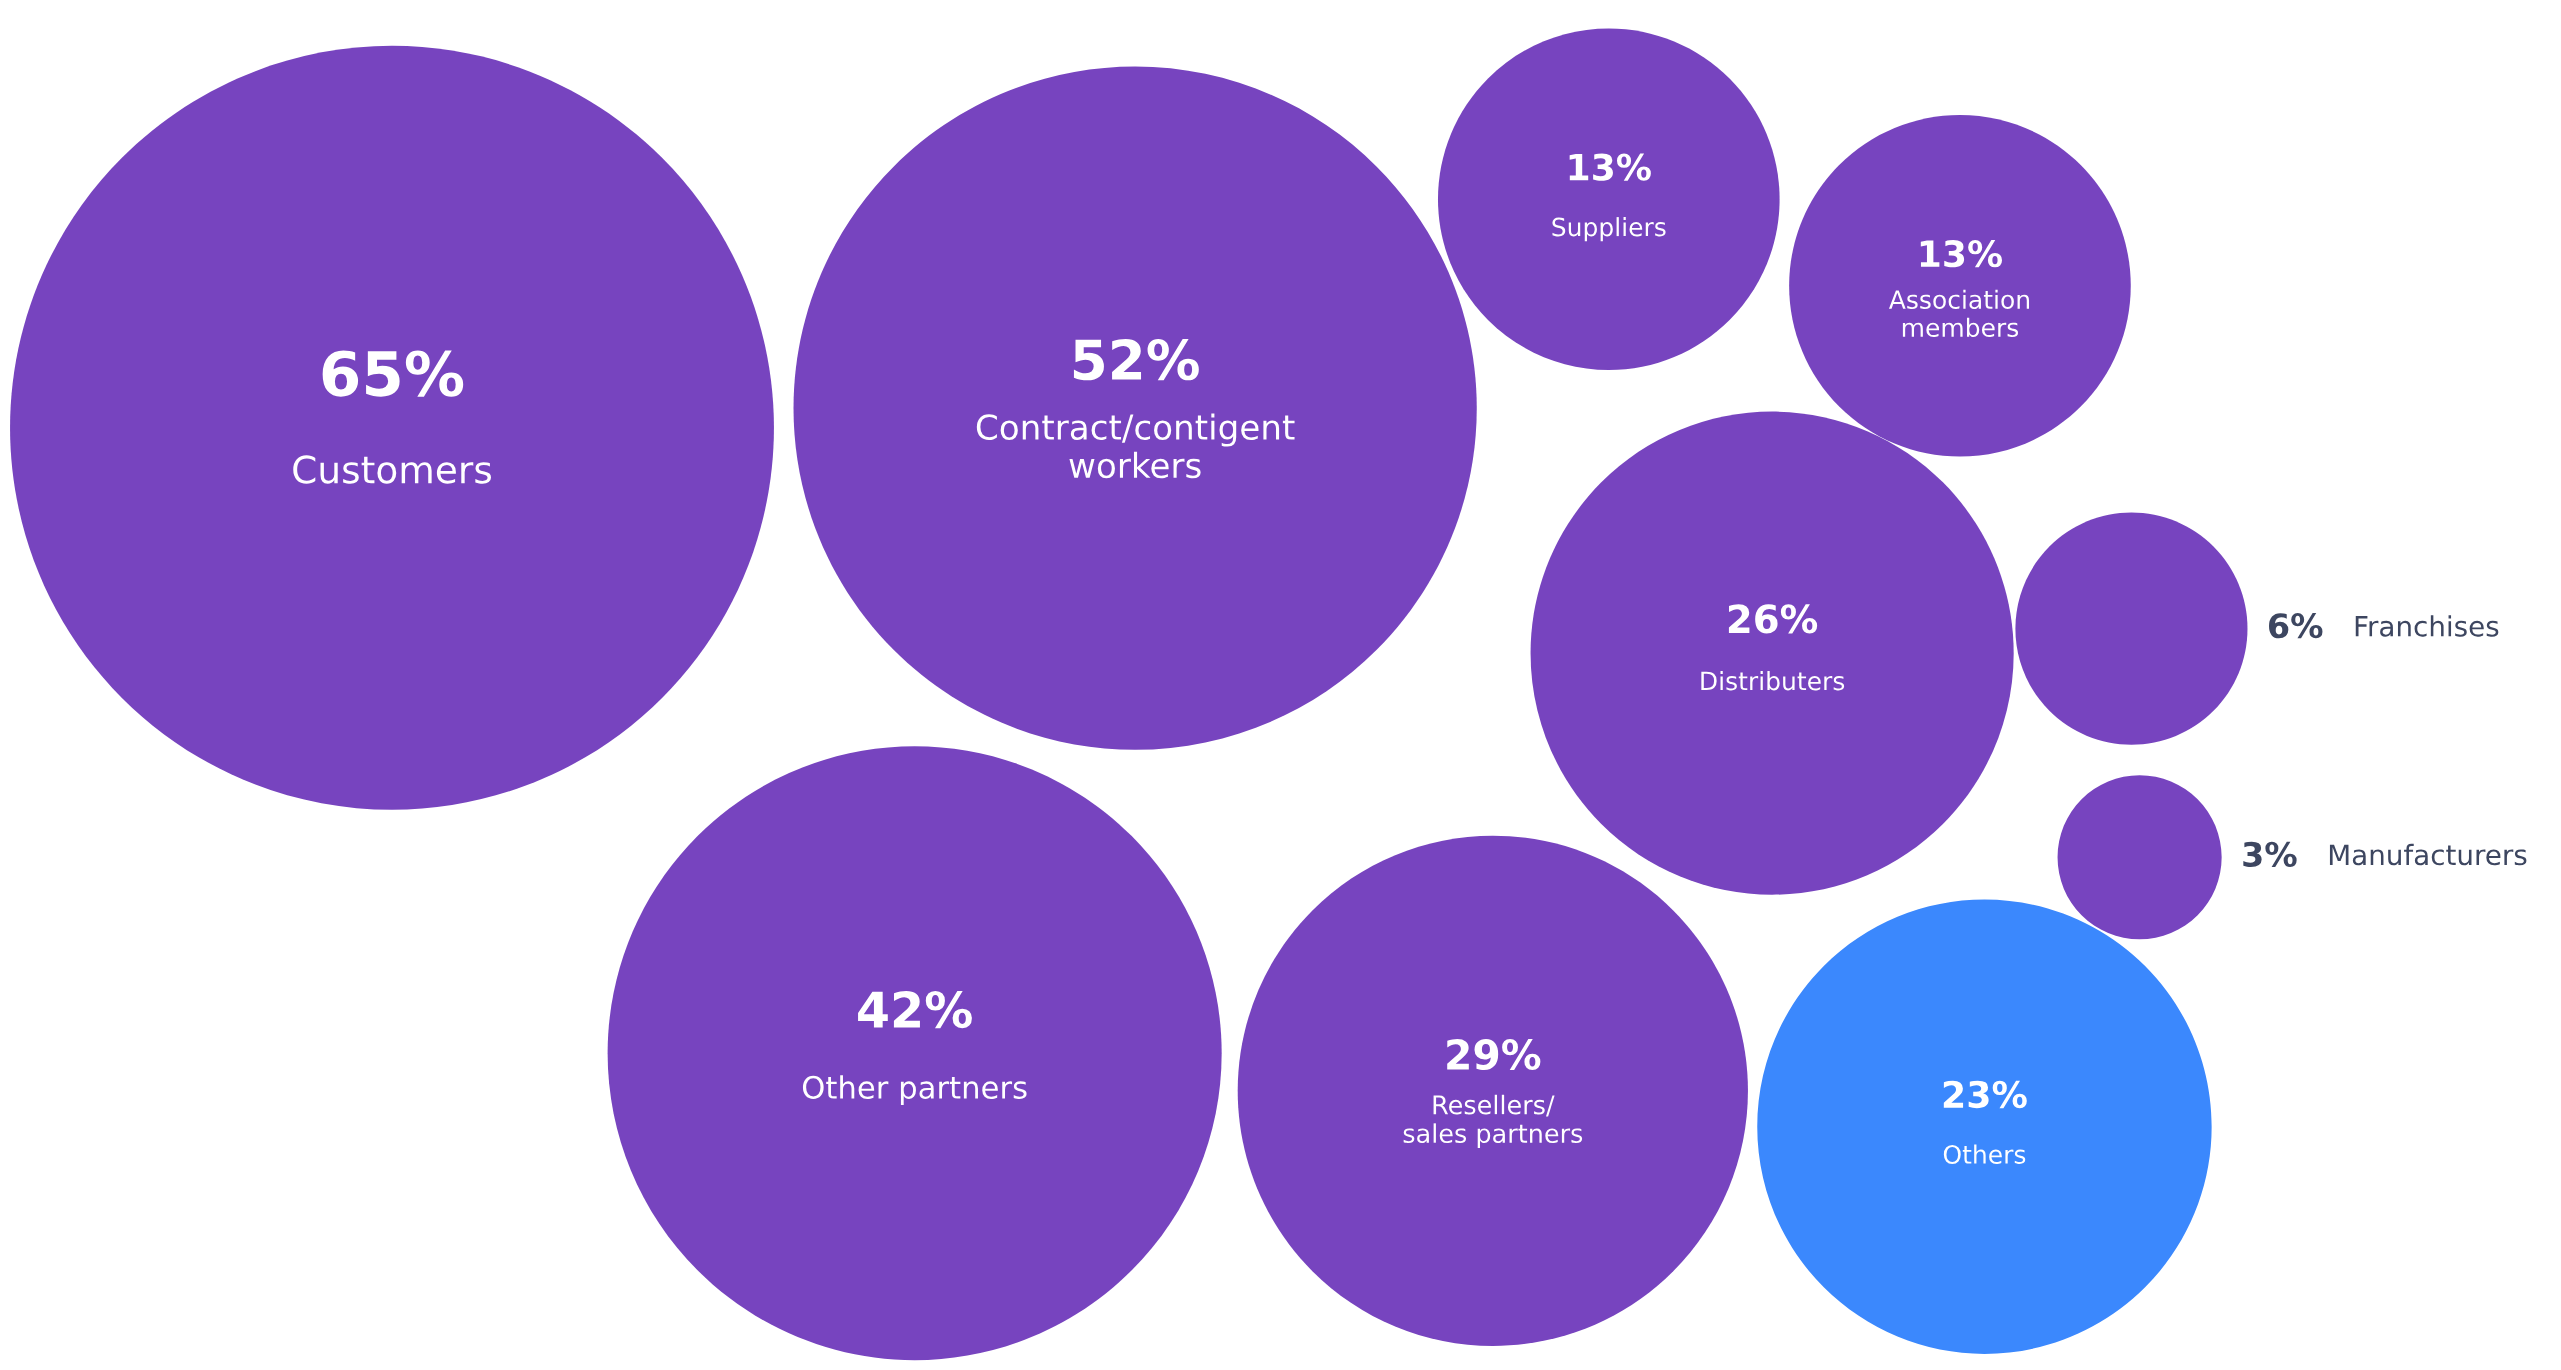 The width and height of the screenshot is (2561, 1370). I want to click on data-label: 52%, so click(1136, 360).